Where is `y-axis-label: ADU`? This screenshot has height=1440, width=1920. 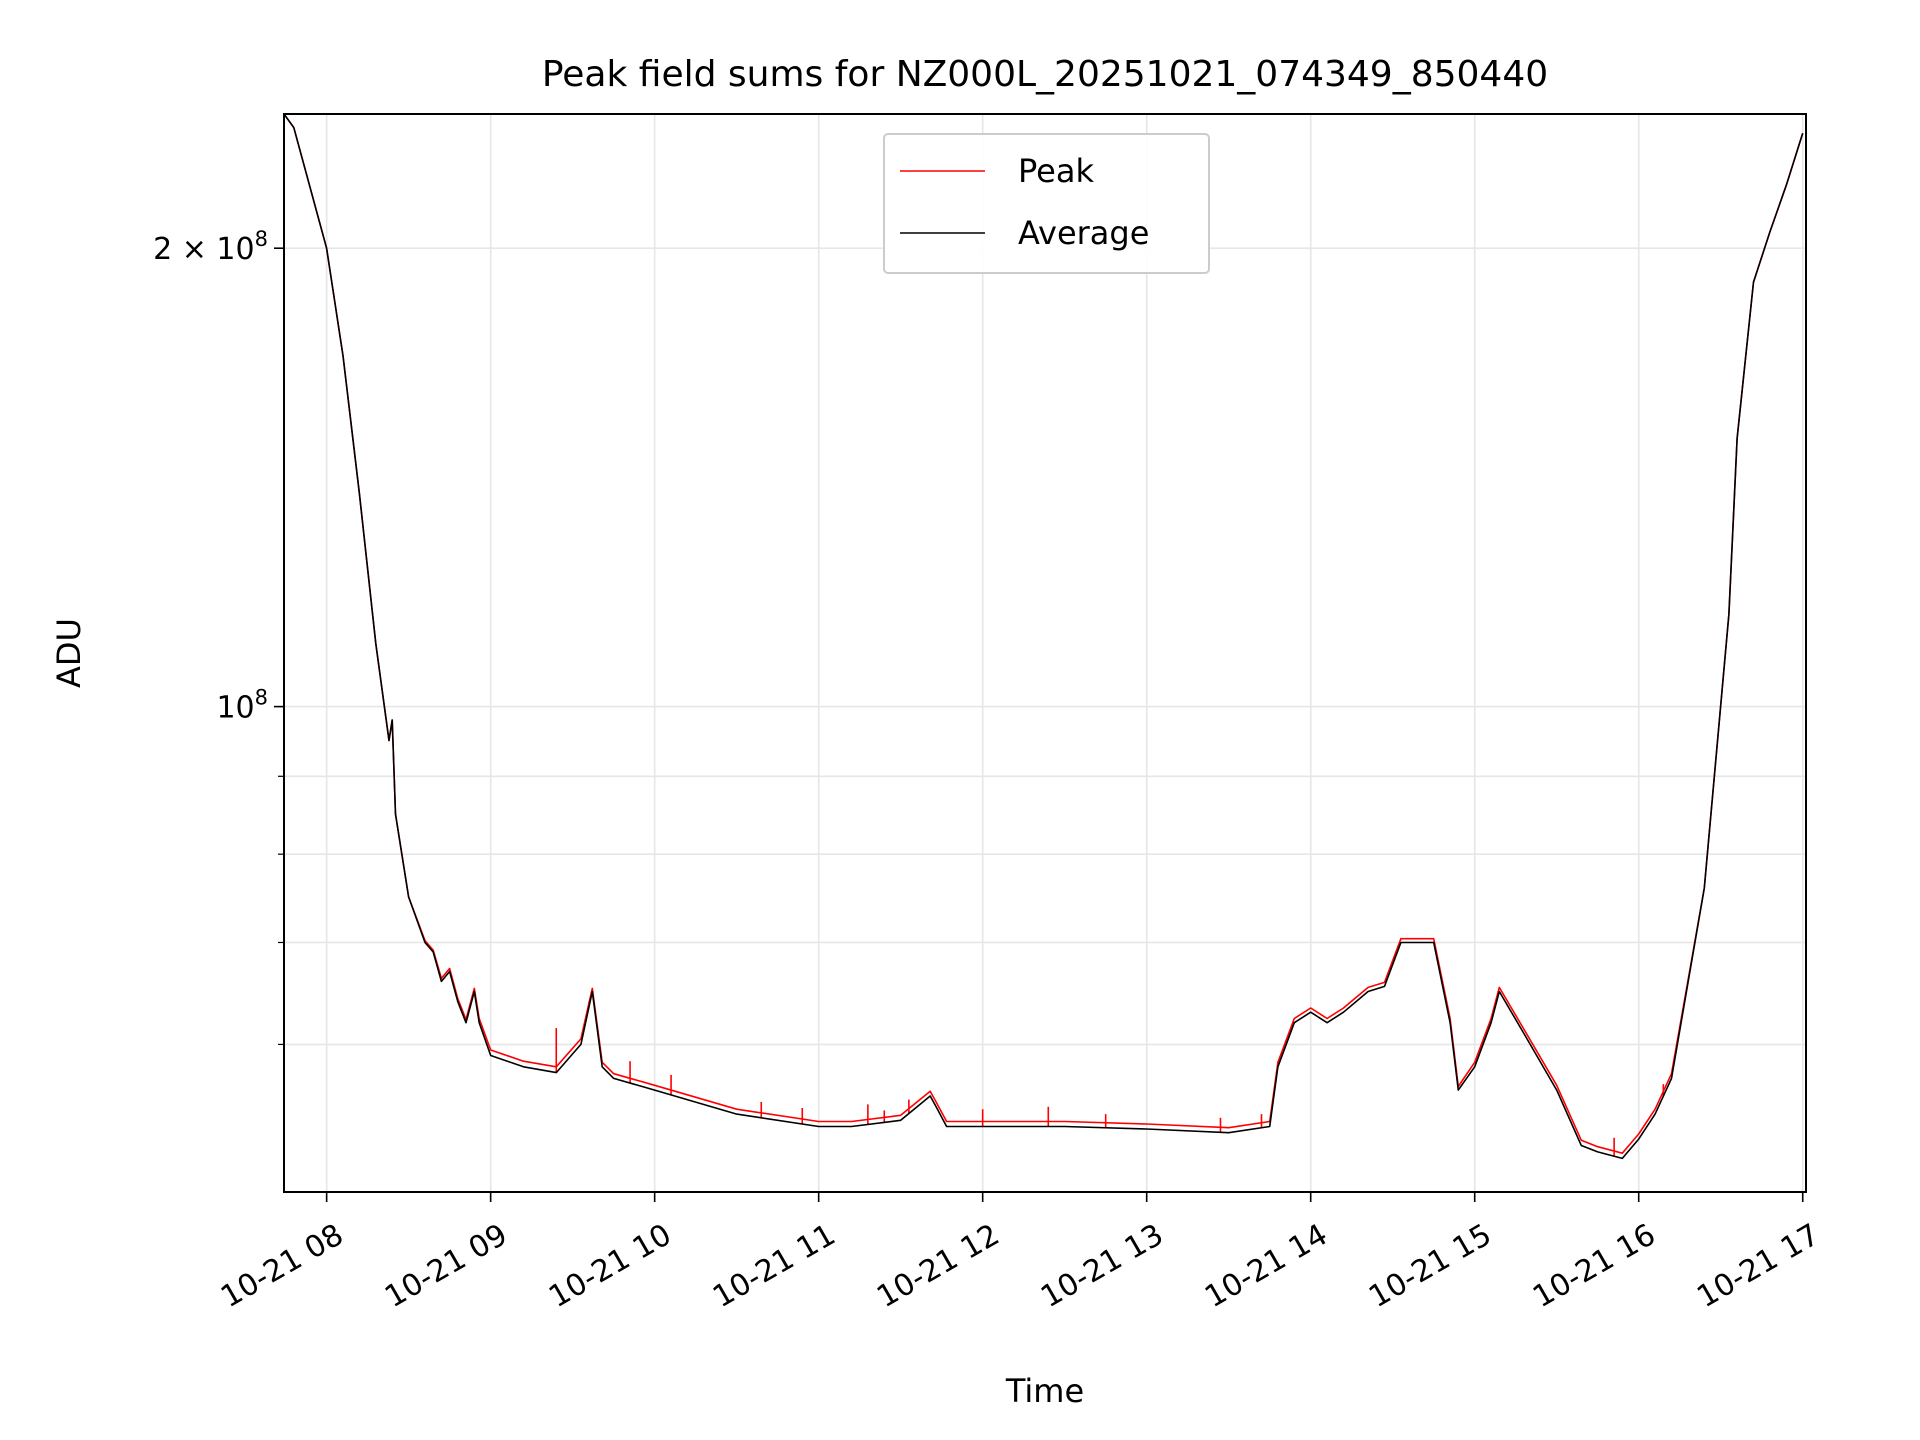
y-axis-label: ADU is located at coordinates (69, 653).